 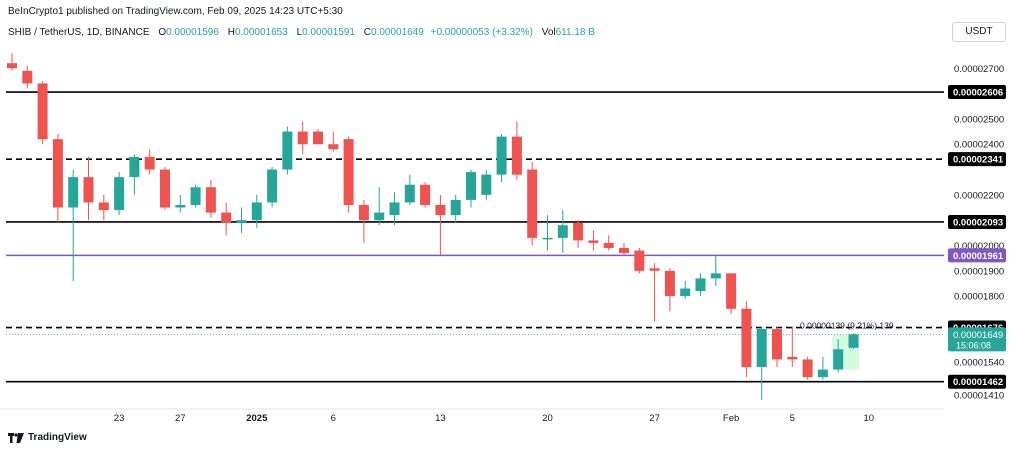 I want to click on close-value: 0.00001649, so click(x=397, y=32).